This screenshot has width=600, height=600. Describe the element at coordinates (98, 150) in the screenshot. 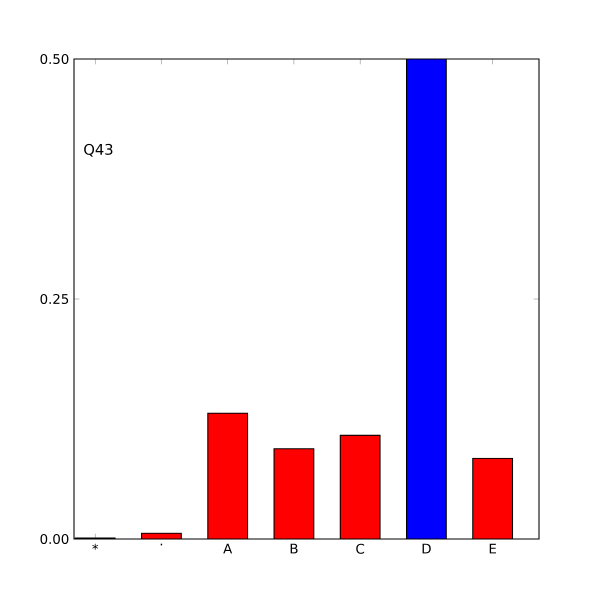

I see `annotation: Q43` at that location.